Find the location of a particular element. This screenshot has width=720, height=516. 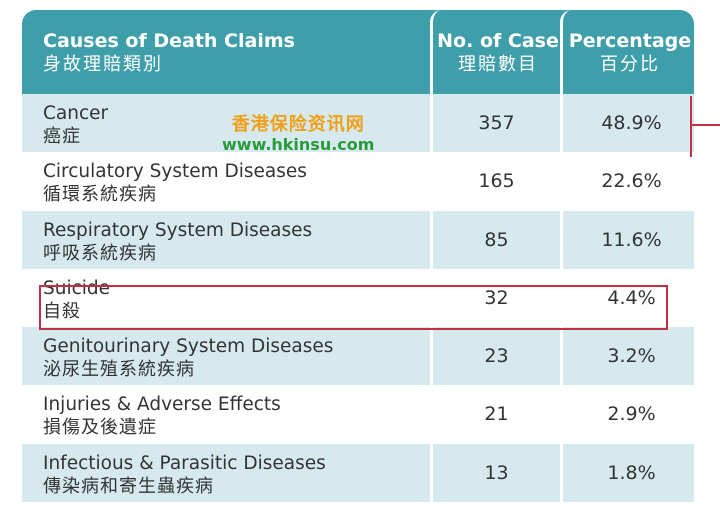

cancer-highlight-bracket is located at coordinates (691, 126).